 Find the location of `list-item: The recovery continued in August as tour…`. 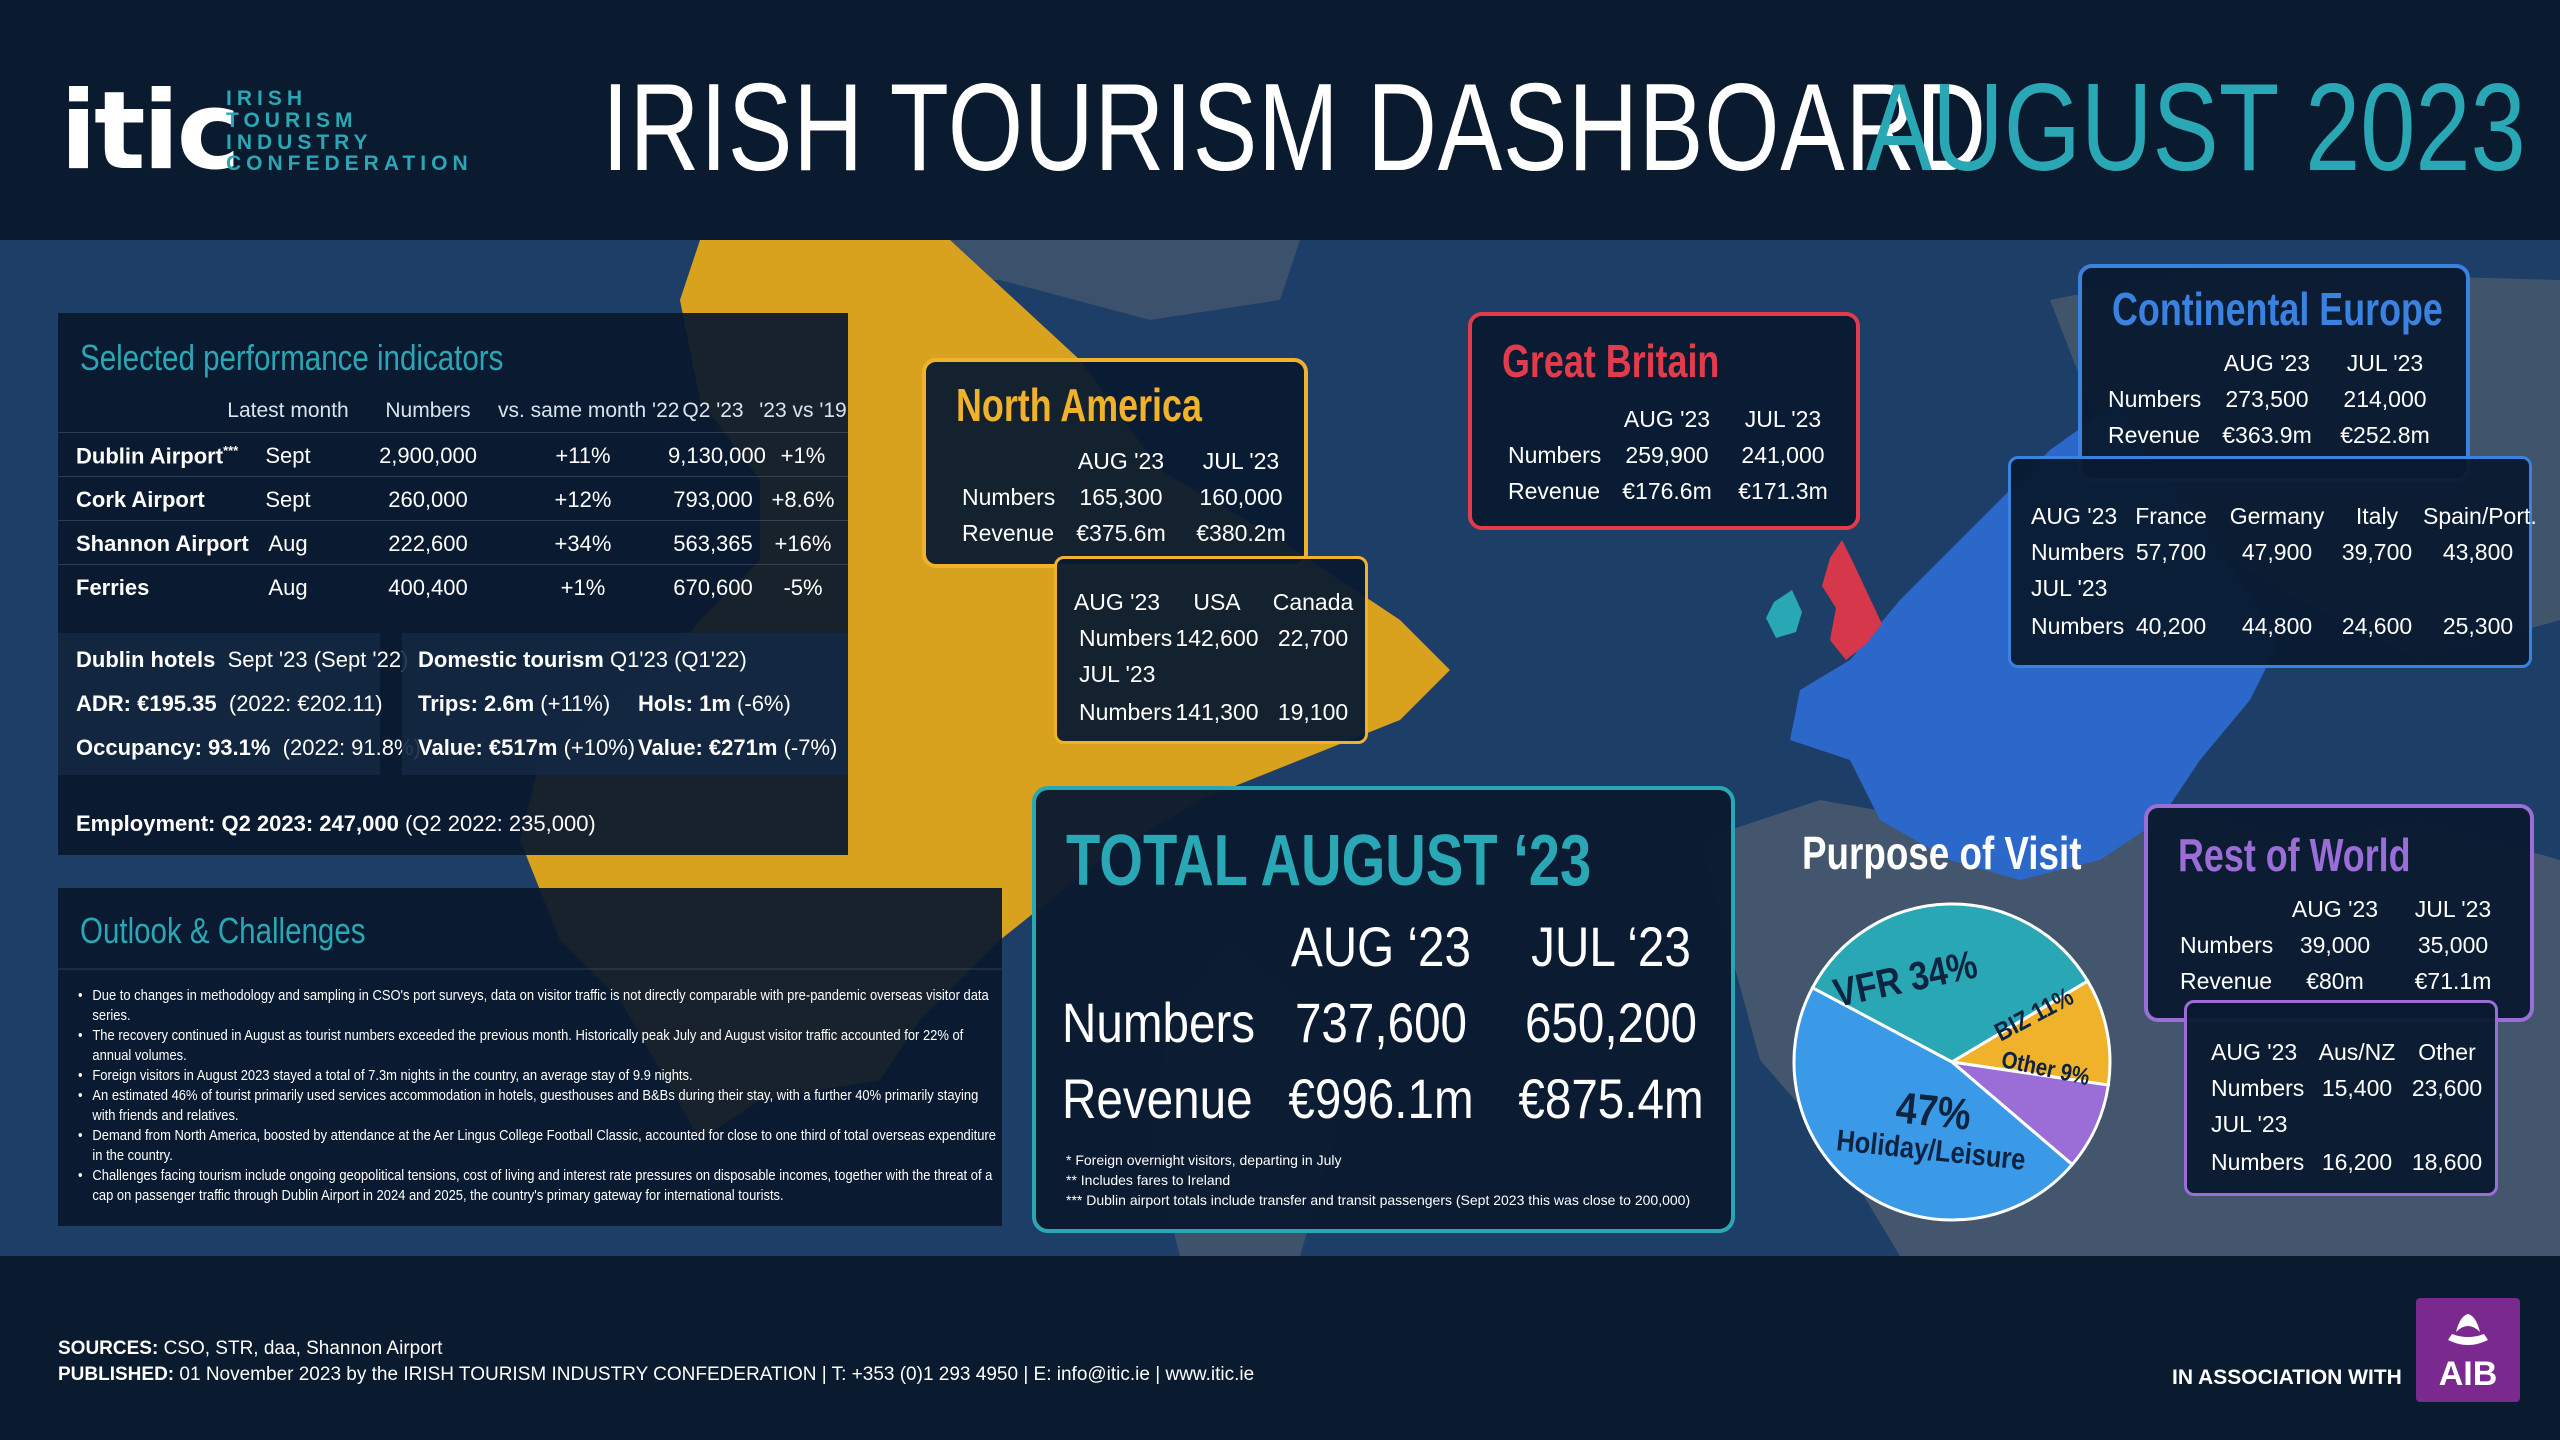

list-item: The recovery continued in August as tour… is located at coordinates (537, 1046).